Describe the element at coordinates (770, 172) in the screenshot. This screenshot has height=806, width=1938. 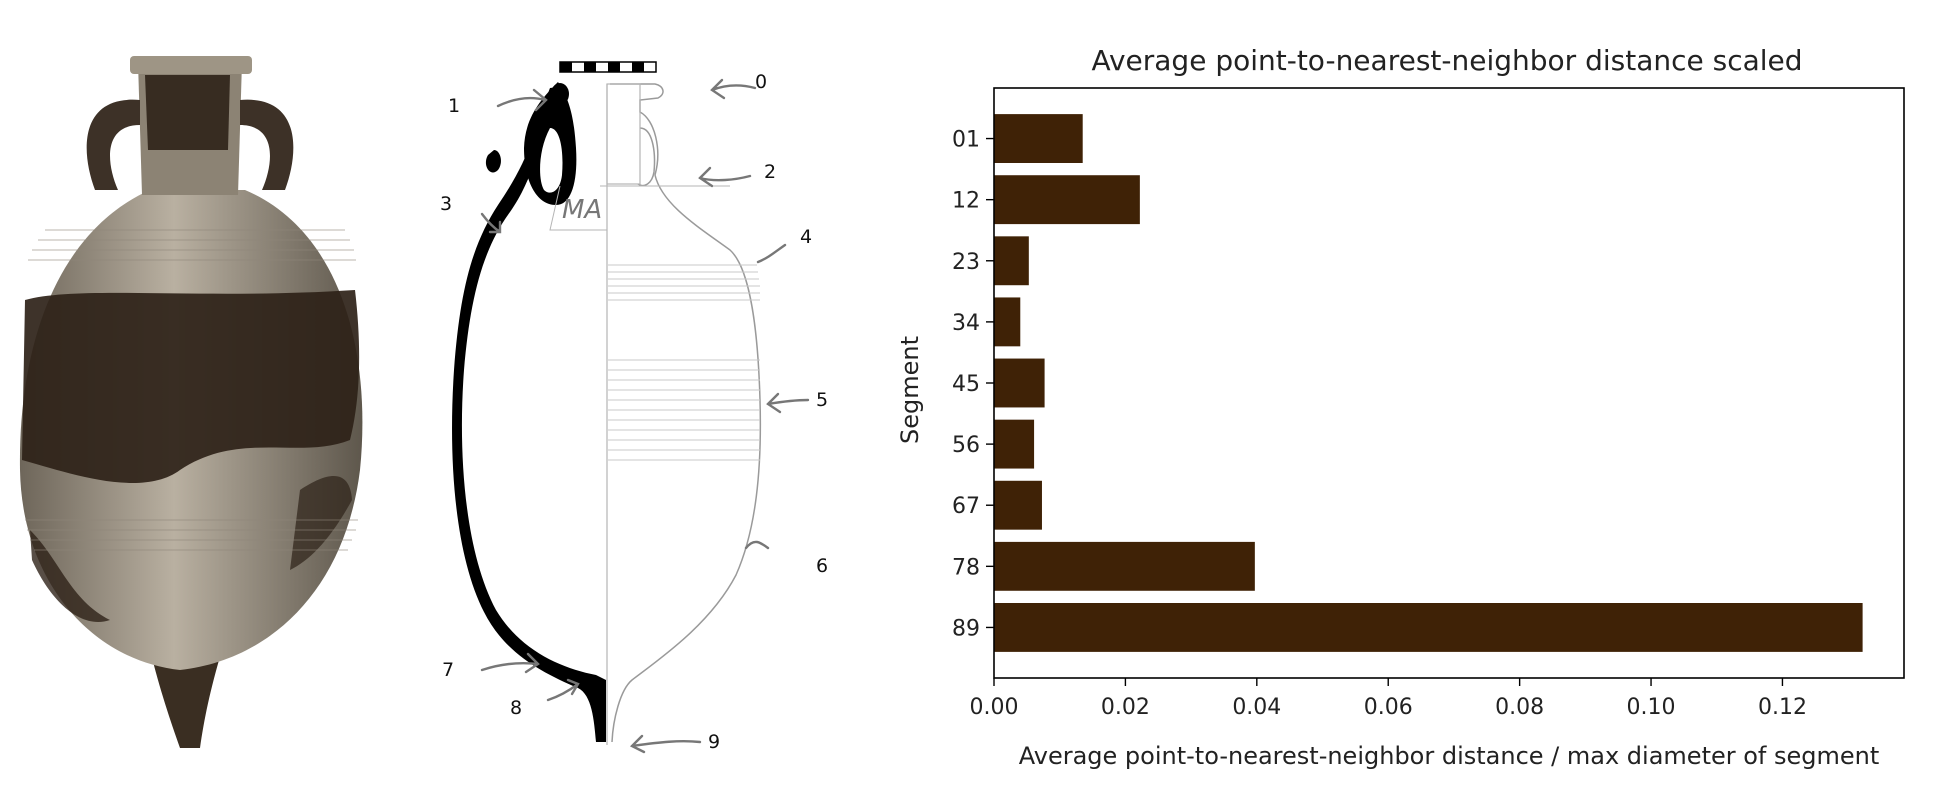
I see `callout-label-2: 2` at that location.